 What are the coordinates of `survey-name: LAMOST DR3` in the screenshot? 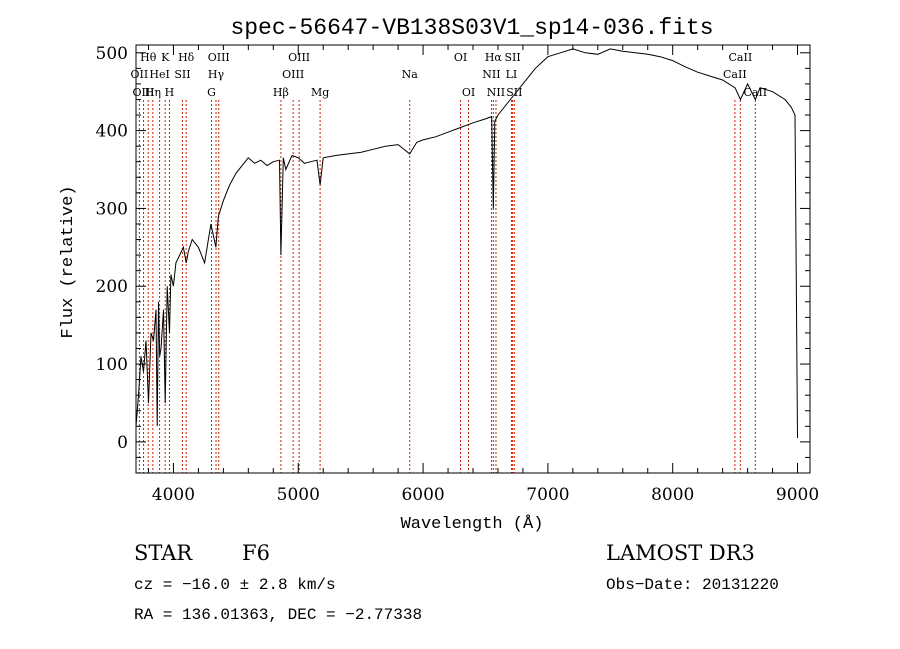 It's located at (680, 553).